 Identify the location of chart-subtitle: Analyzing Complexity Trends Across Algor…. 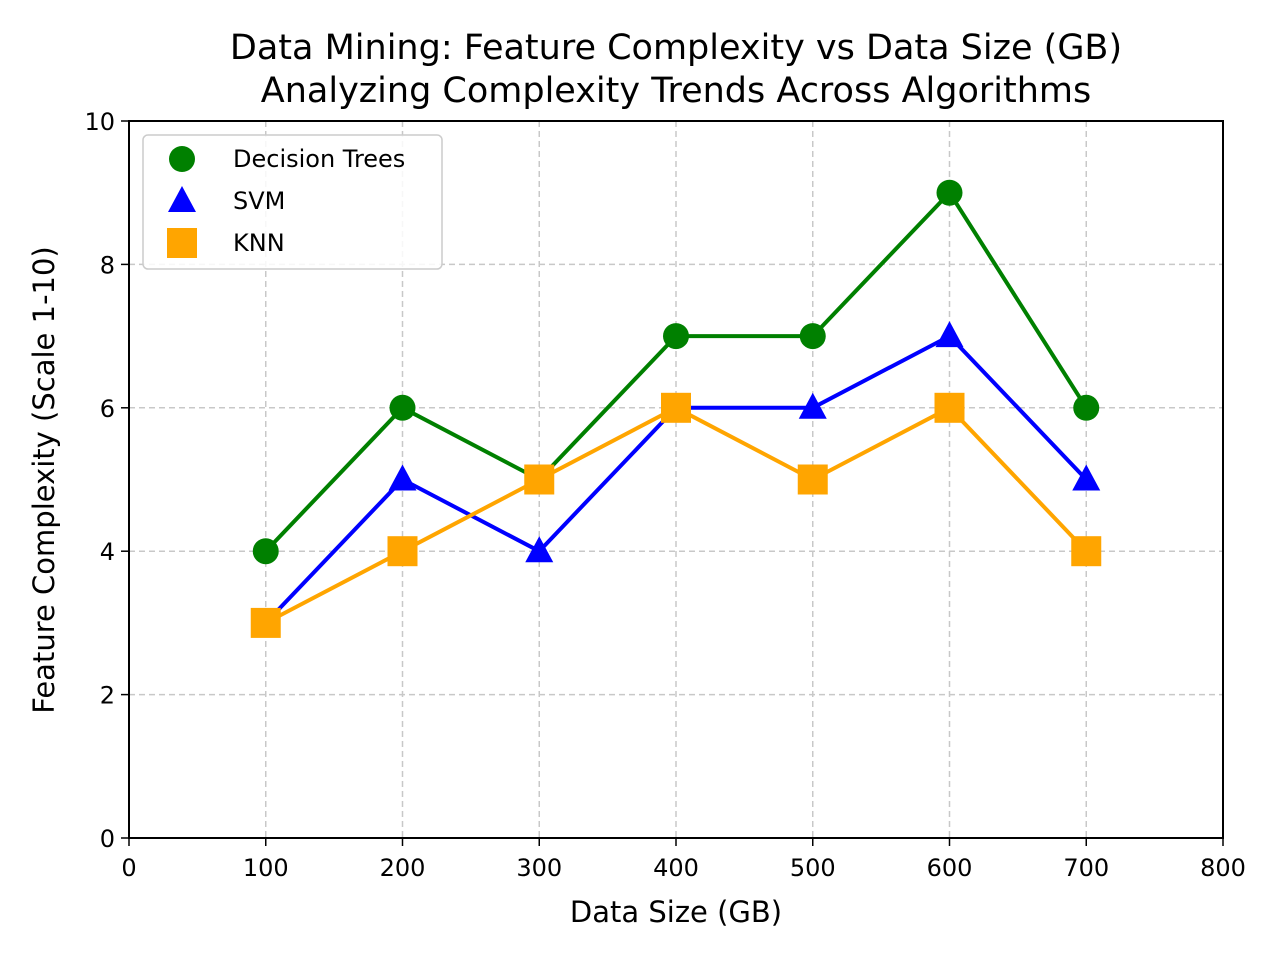
(676, 91).